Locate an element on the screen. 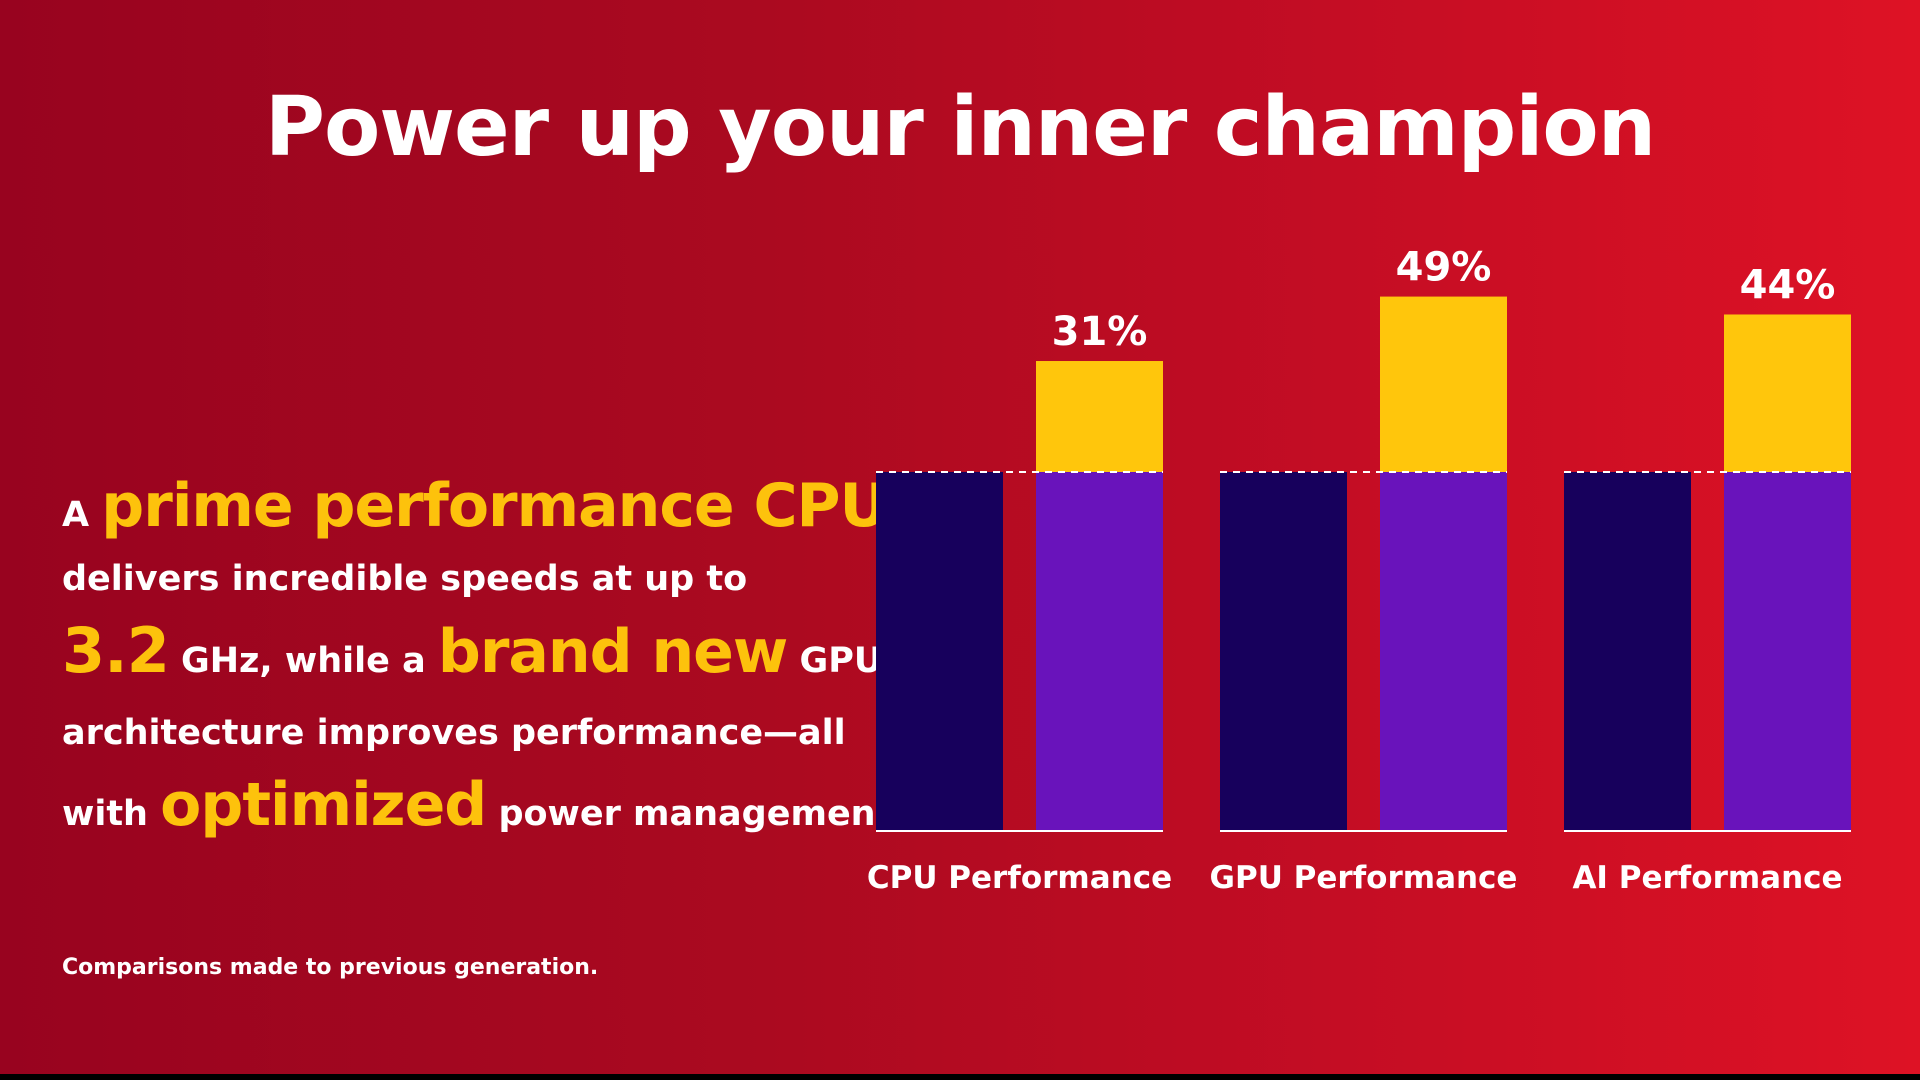  highlight-brand-new: brand new is located at coordinates (612, 652).